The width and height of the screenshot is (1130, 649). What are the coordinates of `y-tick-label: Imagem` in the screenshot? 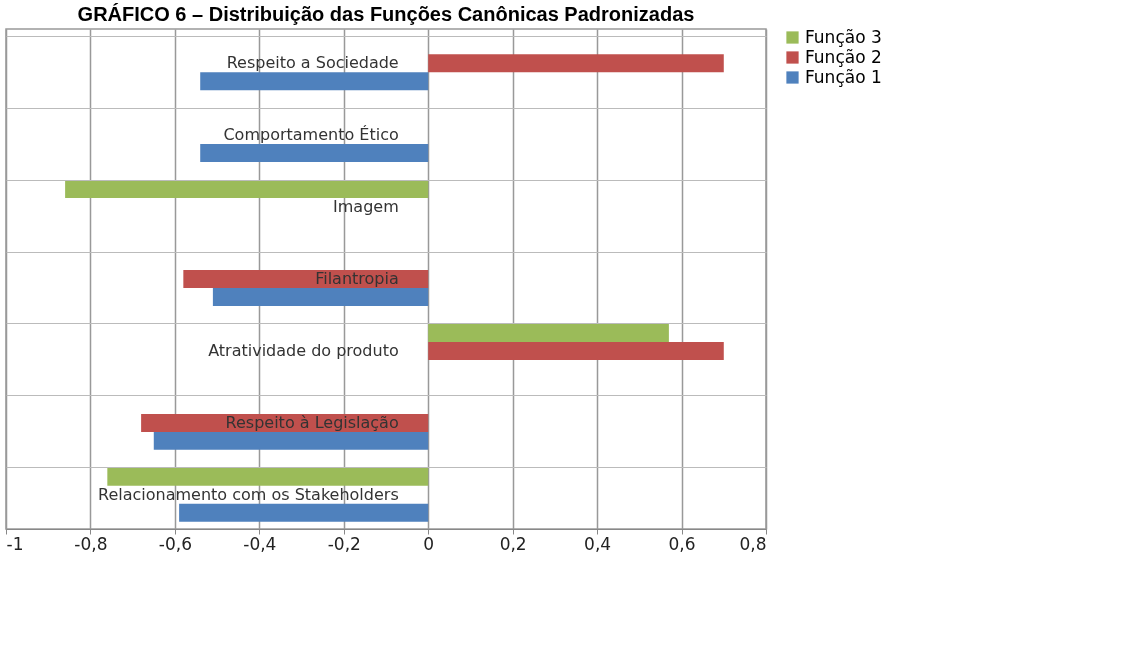 It's located at (366, 207).